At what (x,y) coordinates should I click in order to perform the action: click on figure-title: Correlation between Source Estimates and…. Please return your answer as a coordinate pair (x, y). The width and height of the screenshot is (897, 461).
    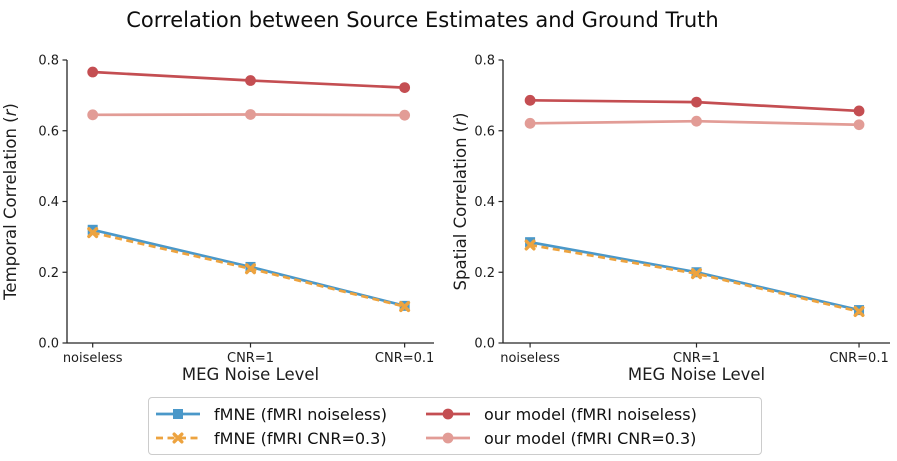
    Looking at the image, I should click on (422, 20).